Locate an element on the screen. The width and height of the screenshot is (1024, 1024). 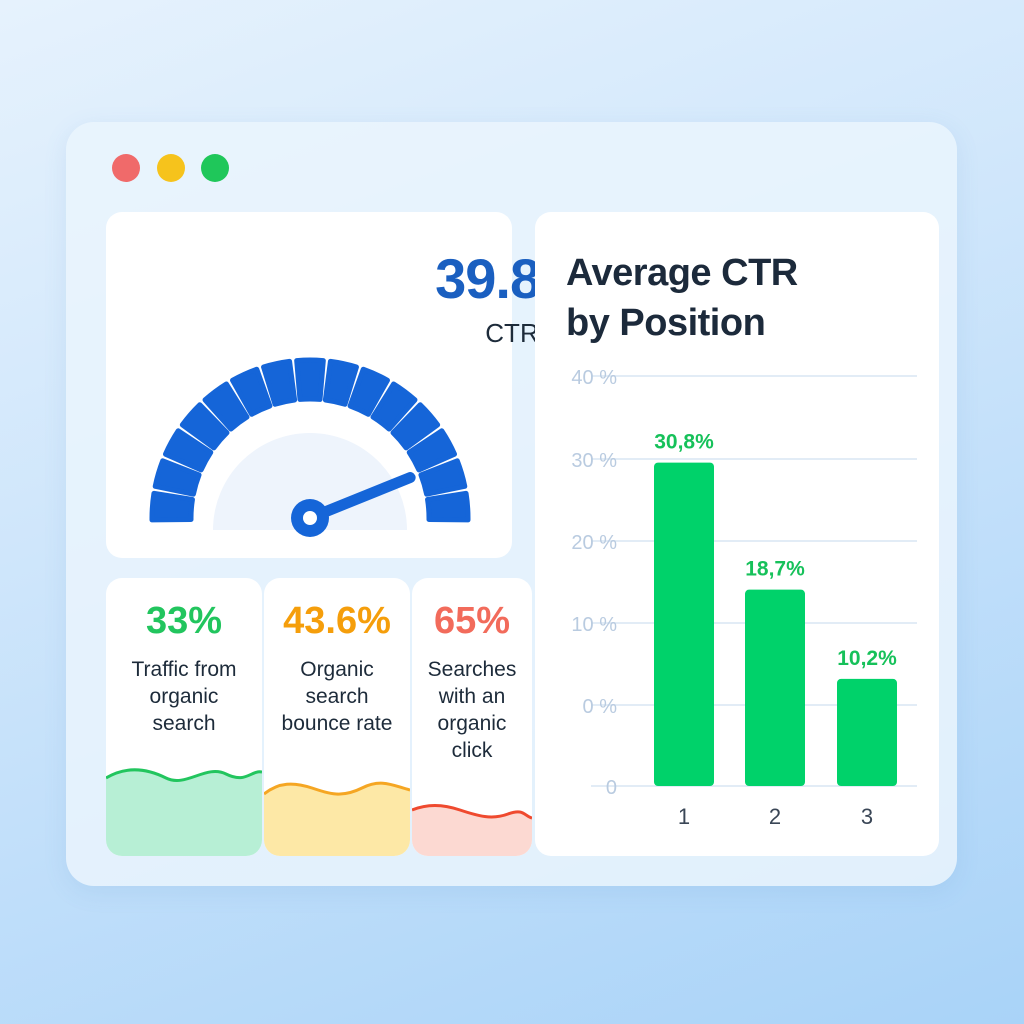
organic-traffic-sparkline is located at coordinates (184, 812).